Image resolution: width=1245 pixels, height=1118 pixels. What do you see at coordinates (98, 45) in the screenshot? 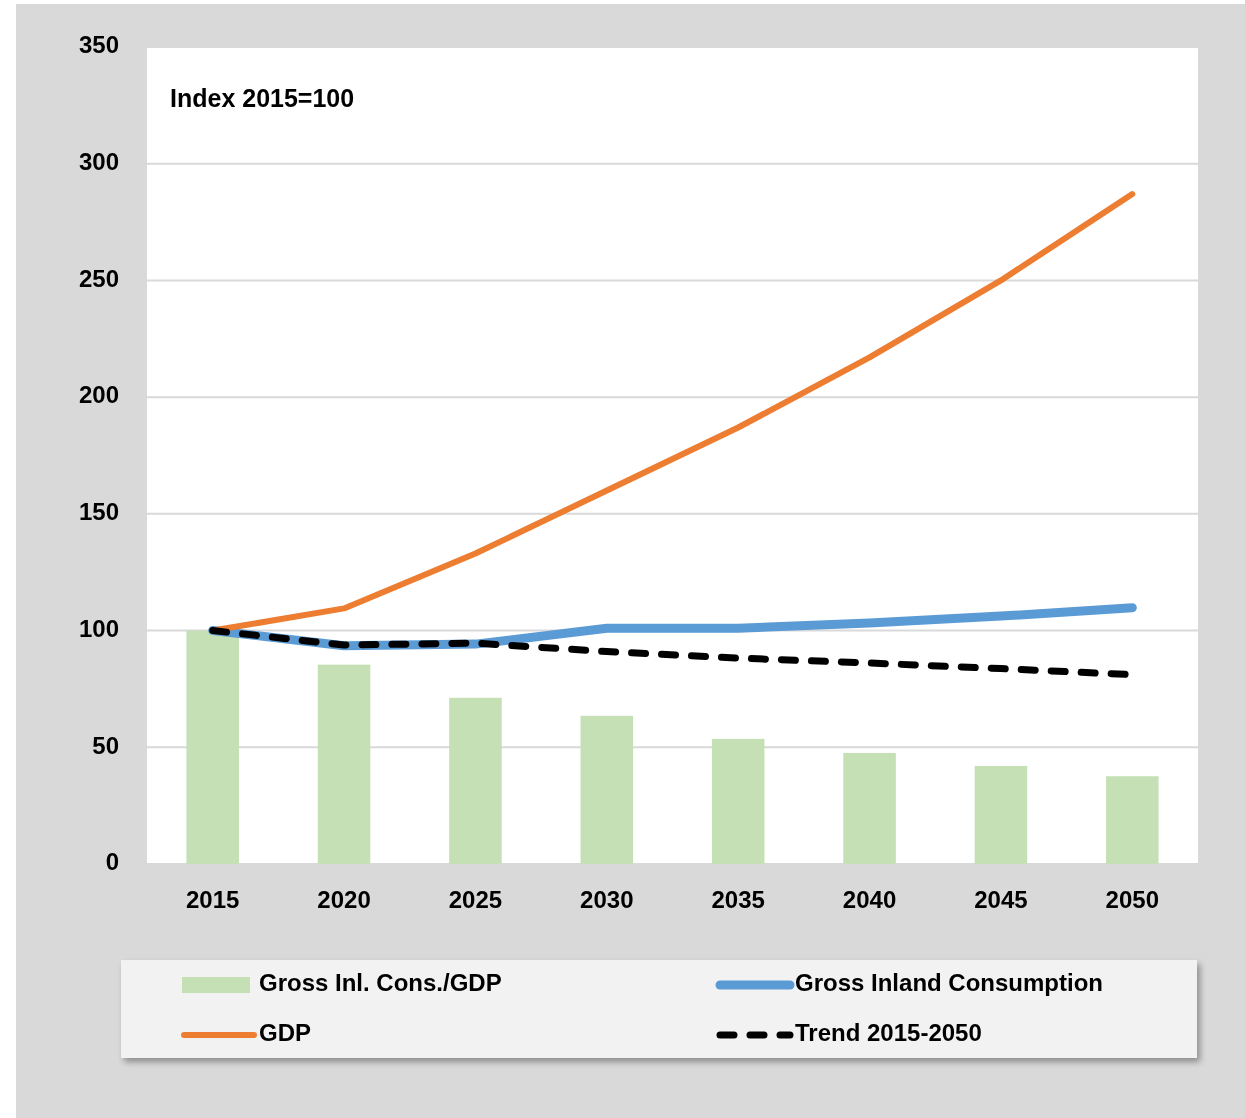
I see `y-tick-label: 350` at bounding box center [98, 45].